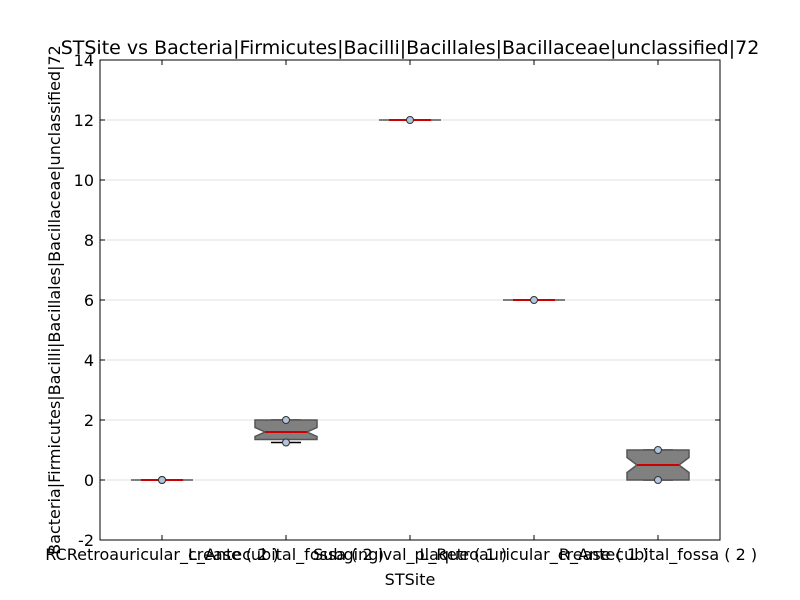 The image size is (800, 600). What do you see at coordinates (89, 360) in the screenshot?
I see `y-tick-label: 4` at bounding box center [89, 360].